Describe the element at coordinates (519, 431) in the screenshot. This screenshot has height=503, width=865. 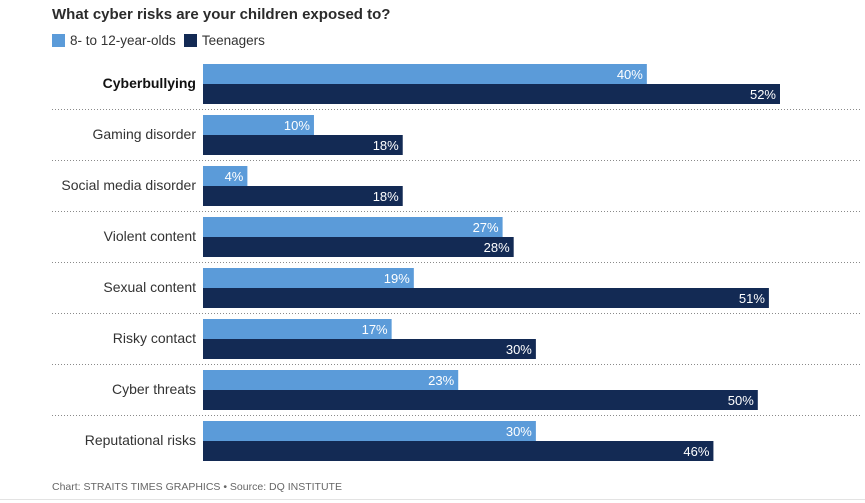
I see `bar-label-kids-reputational-risks: 30%` at that location.